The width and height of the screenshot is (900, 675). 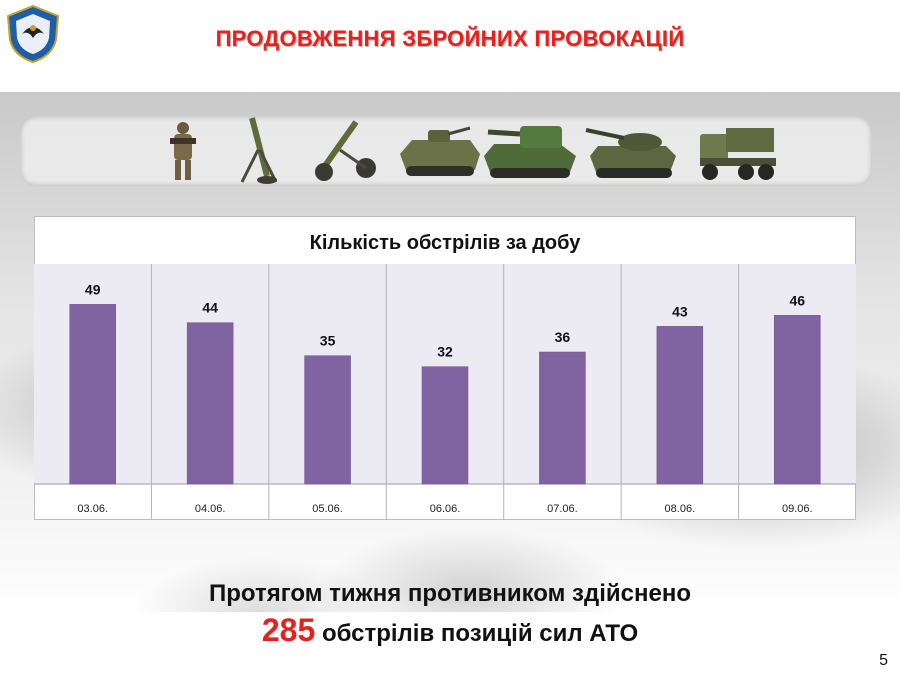 I want to click on summary-line-1: Протягом тижня противником здійснено, so click(x=450, y=593).